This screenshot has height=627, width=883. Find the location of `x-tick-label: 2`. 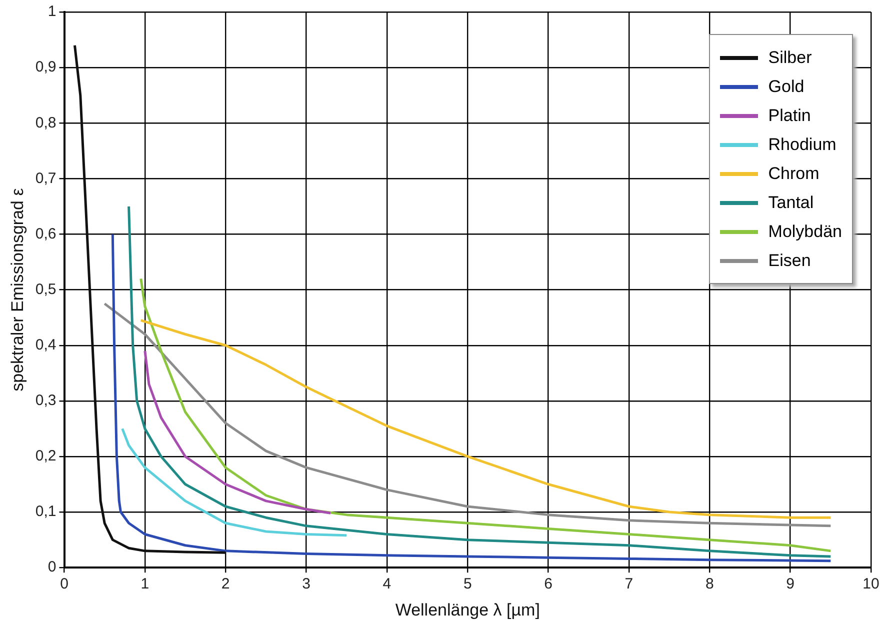

x-tick-label: 2 is located at coordinates (225, 584).